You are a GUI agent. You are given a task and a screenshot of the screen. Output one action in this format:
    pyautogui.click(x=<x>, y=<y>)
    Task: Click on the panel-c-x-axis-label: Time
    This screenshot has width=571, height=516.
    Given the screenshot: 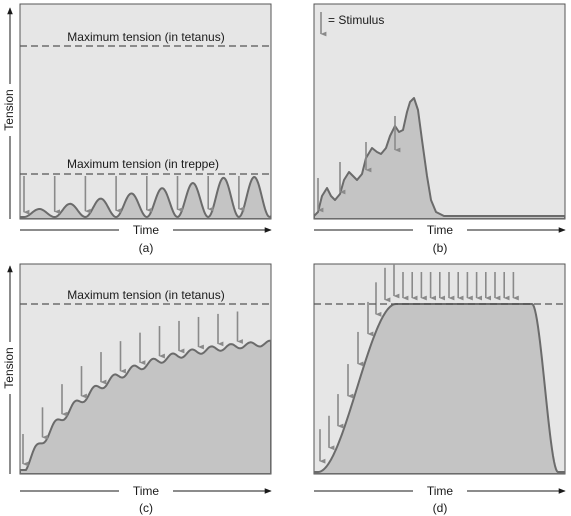 What is the action you would take?
    pyautogui.click(x=146, y=491)
    